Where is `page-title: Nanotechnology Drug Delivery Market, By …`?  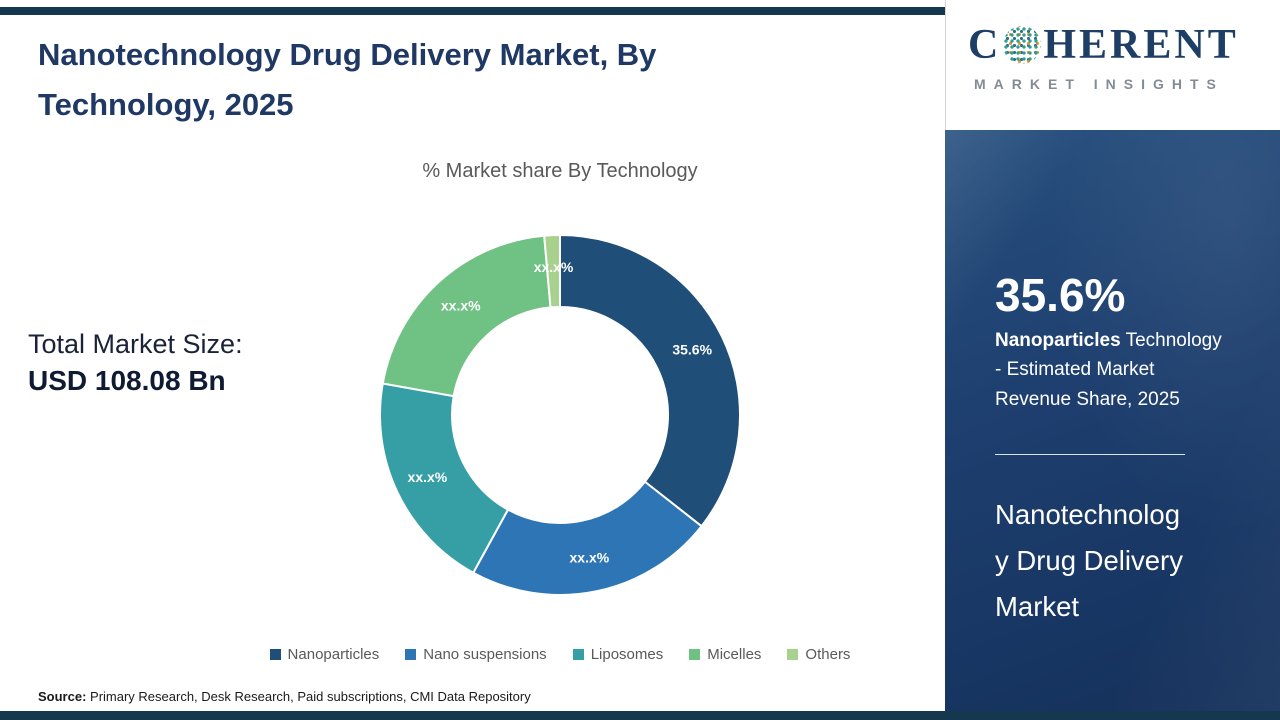
page-title: Nanotechnology Drug Delivery Market, By … is located at coordinates (347, 79).